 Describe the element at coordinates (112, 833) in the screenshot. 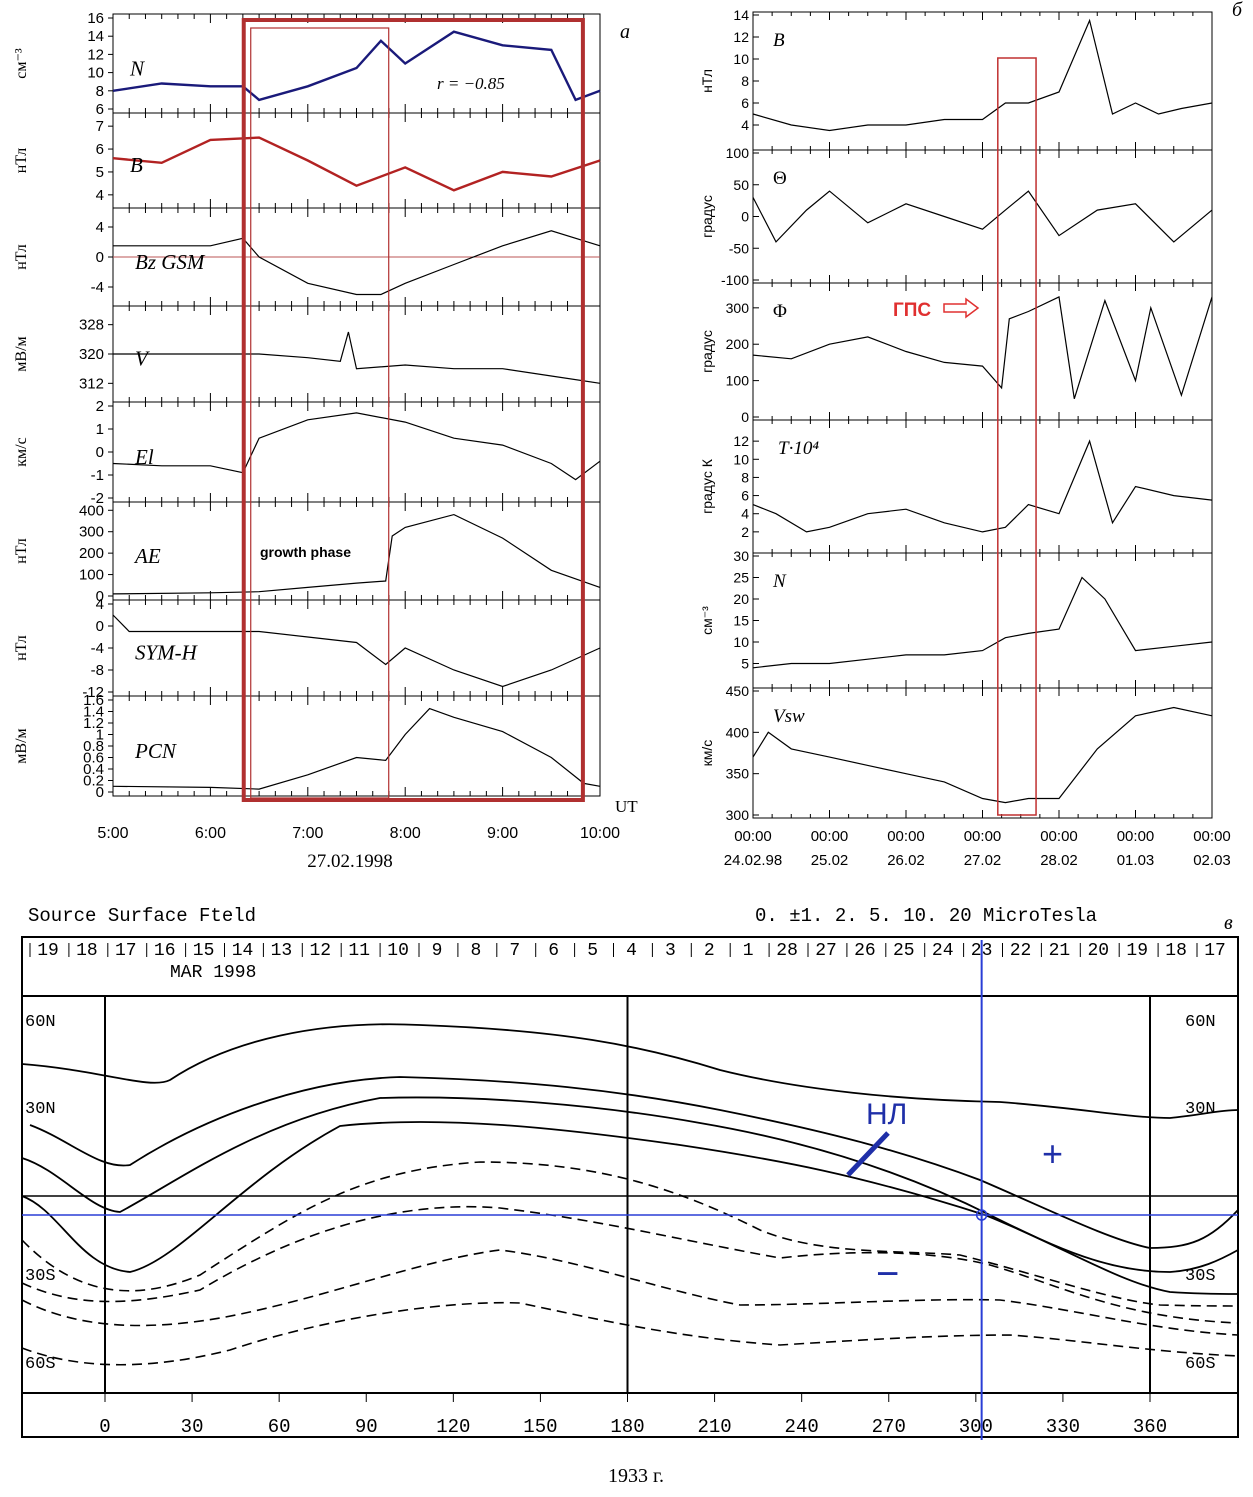

I see `panel-a-xtick-label: 5:00` at that location.